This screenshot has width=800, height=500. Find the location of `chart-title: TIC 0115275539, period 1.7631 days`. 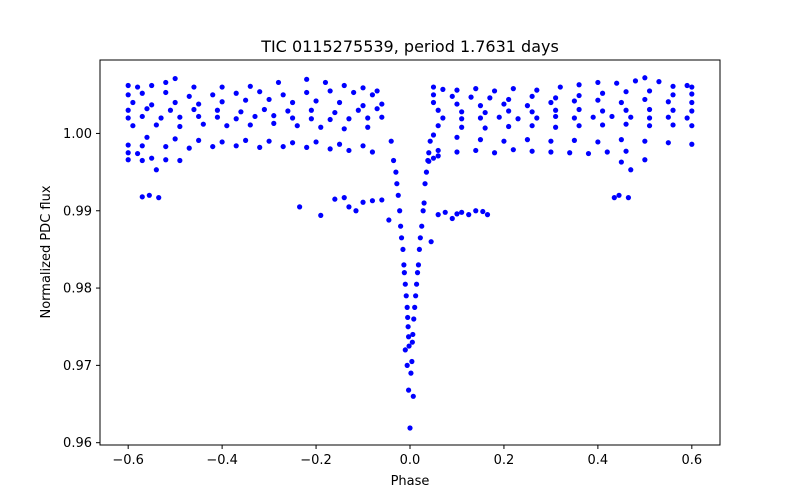

chart-title: TIC 0115275539, period 1.7631 days is located at coordinates (409, 46).